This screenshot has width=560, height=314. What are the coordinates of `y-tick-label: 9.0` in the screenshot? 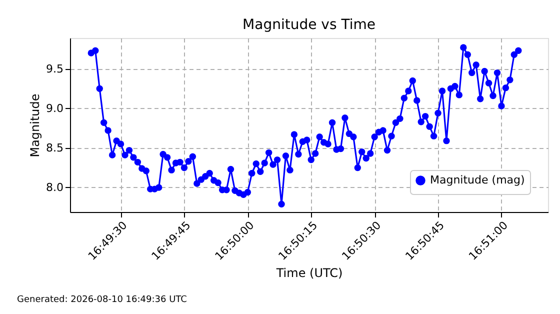 It's located at (55, 108).